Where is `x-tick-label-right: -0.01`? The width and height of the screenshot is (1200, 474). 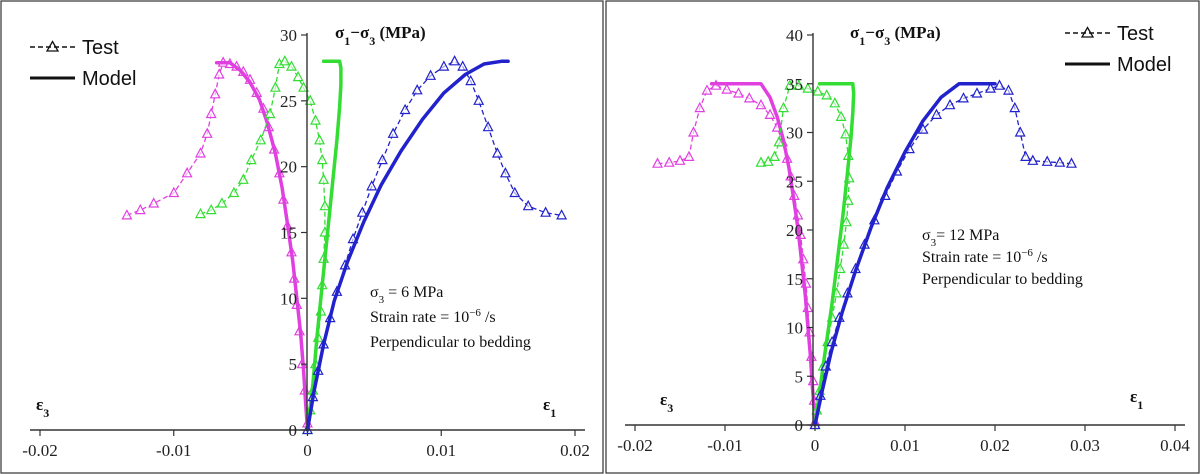
x-tick-label-right: -0.01 is located at coordinates (724, 445).